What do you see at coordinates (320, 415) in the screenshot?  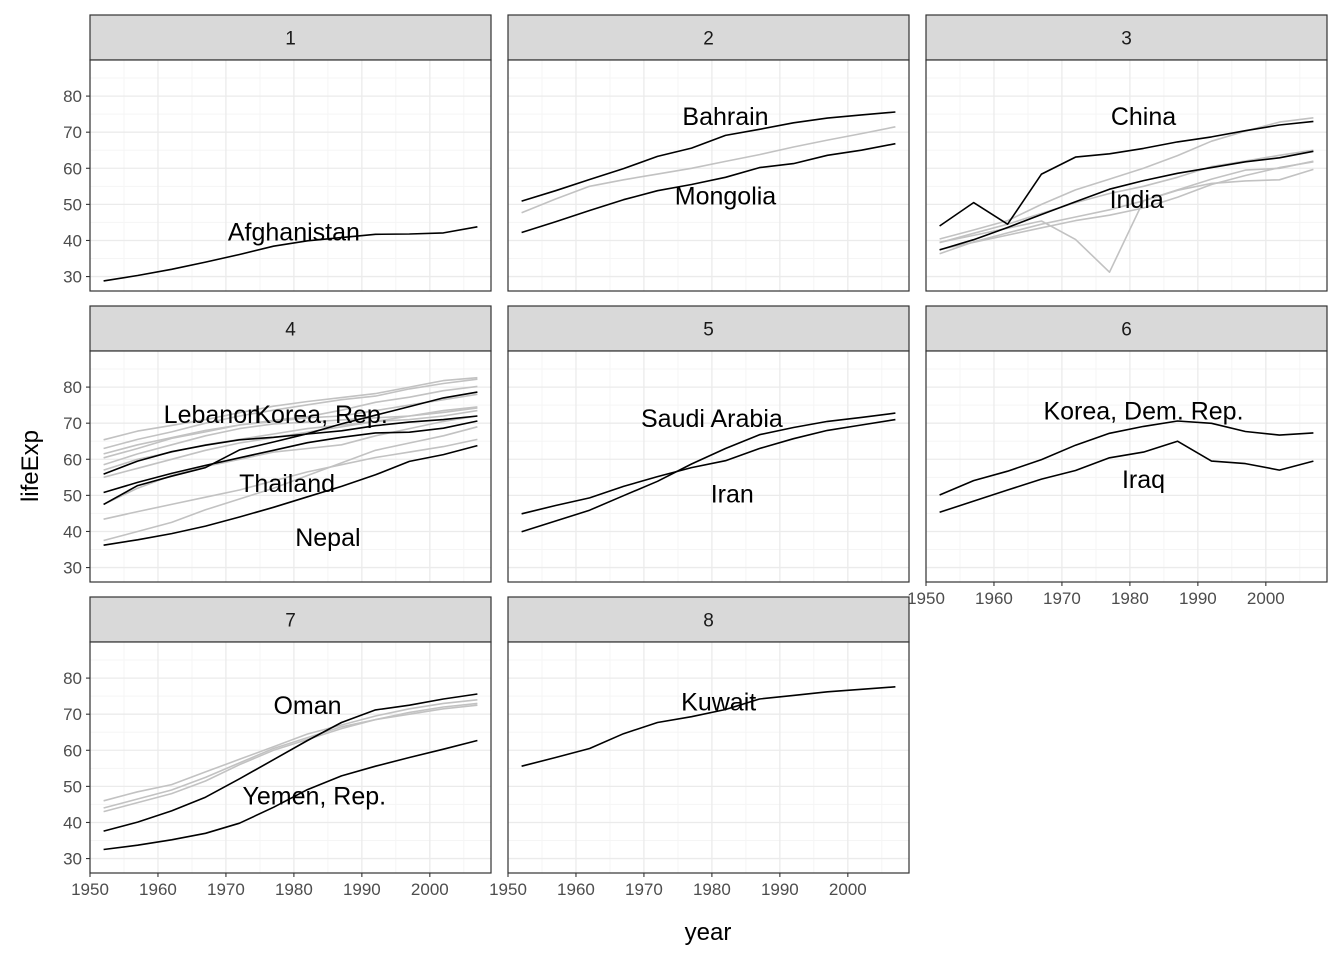 I see `country-label: Korea, Rep.` at bounding box center [320, 415].